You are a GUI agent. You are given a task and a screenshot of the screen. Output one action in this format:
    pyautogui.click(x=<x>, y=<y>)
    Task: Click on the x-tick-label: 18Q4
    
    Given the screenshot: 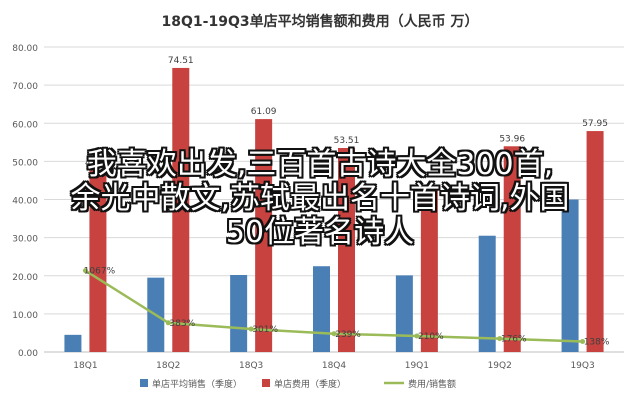 What is the action you would take?
    pyautogui.click(x=334, y=366)
    